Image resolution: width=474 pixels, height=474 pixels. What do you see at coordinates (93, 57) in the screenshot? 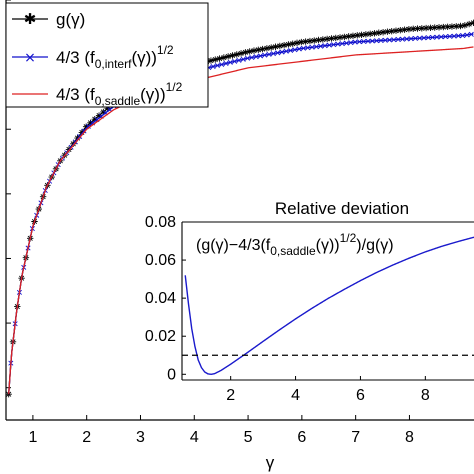
I see `legend-entry-1: × 4/3 (f0,interf(γ))1/2` at bounding box center [93, 57].